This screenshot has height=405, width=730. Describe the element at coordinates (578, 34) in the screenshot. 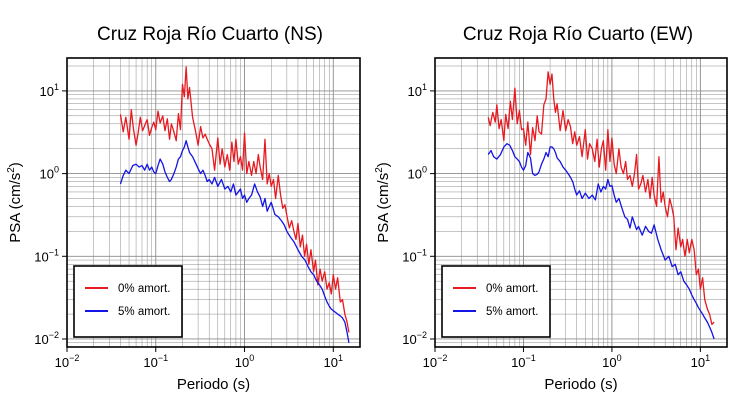

I see `chart-title: Cruz Roja Río Cuarto (EW)` at that location.